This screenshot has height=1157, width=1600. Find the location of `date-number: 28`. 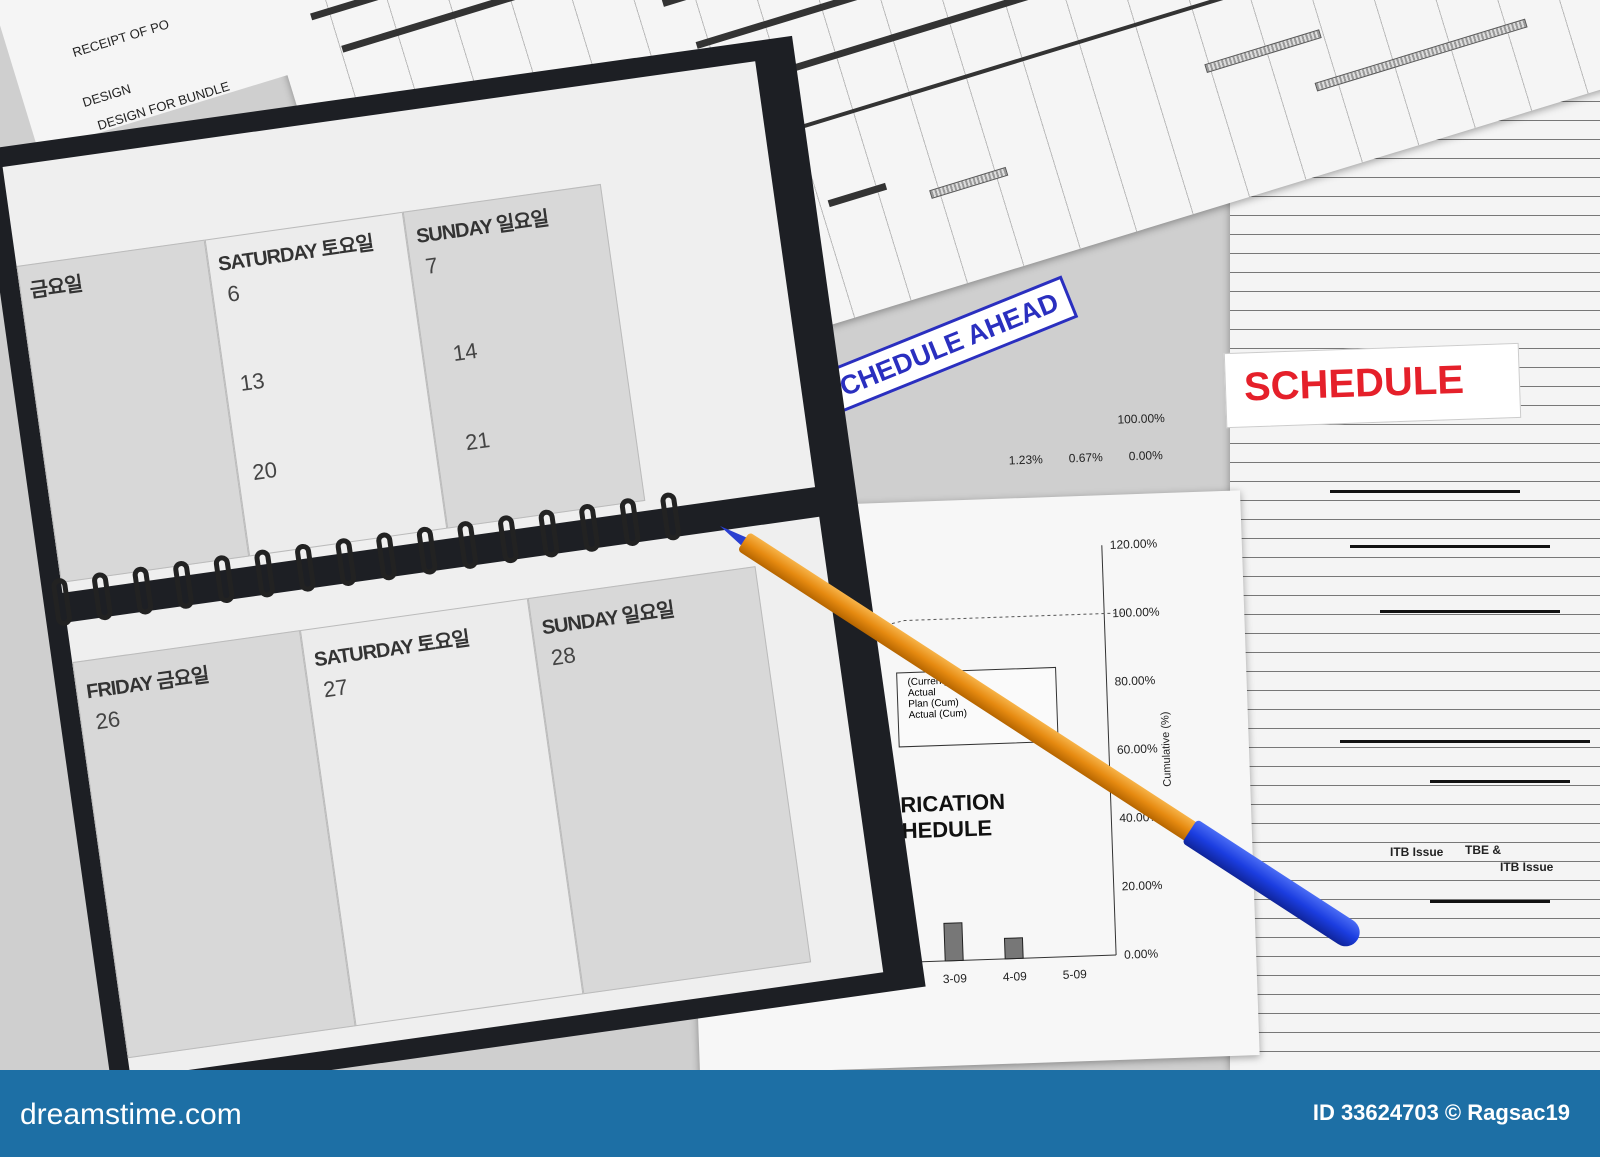

date-number: 28 is located at coordinates (563, 656).